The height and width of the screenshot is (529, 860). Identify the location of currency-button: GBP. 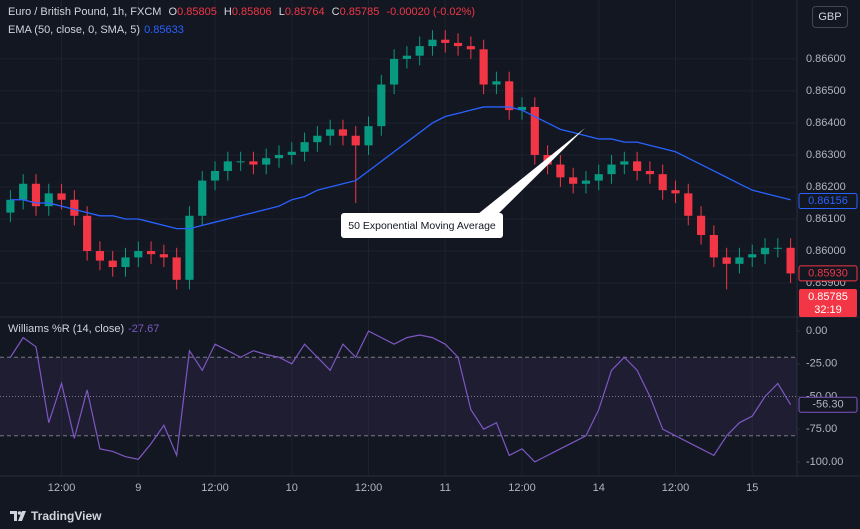
(830, 17).